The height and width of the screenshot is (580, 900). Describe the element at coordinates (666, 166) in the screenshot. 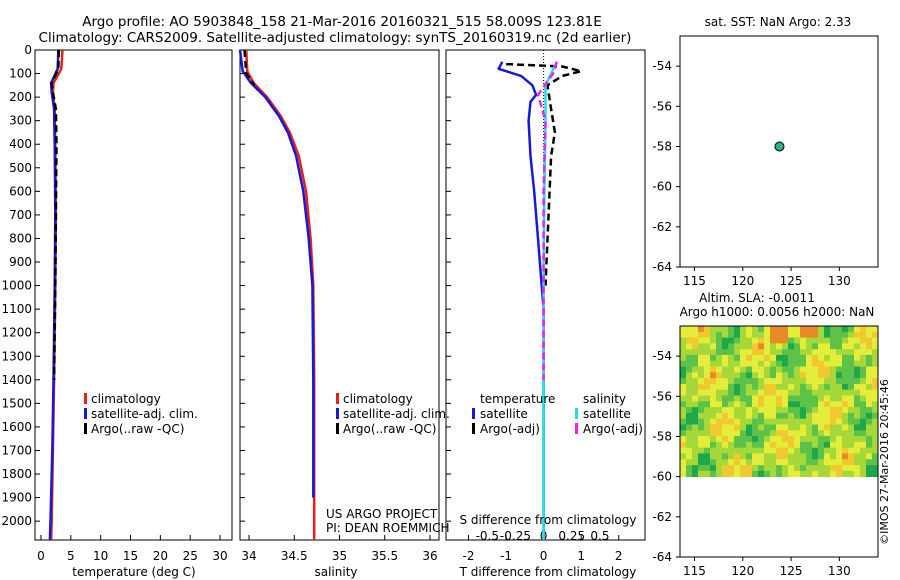

I see `sst-map-y-axis: -54 -56 -58 -60 -62 -64` at that location.